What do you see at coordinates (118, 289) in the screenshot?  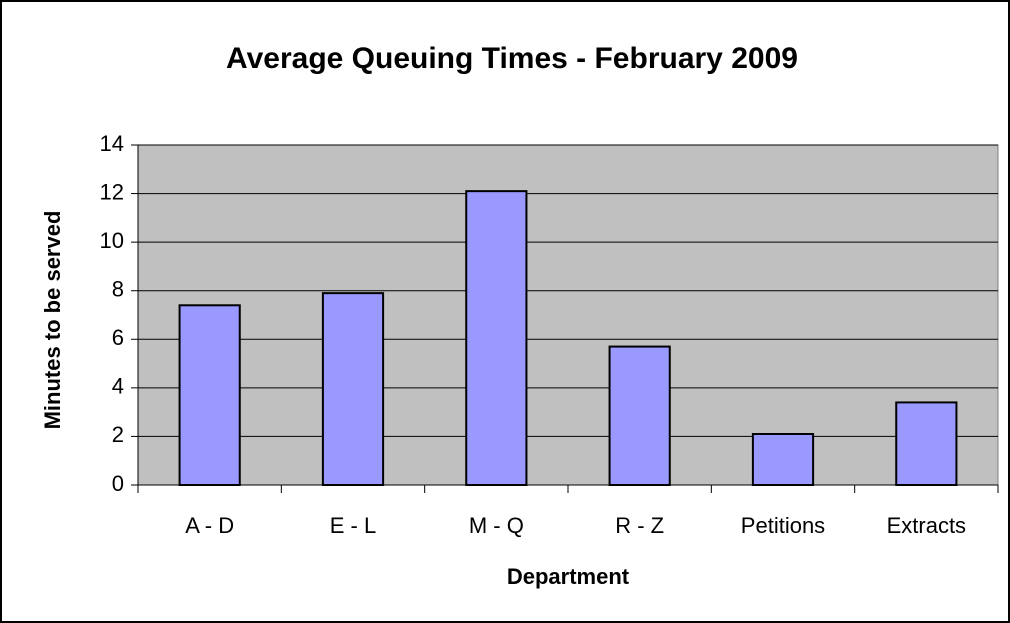 I see `y-tick-label: 8` at bounding box center [118, 289].